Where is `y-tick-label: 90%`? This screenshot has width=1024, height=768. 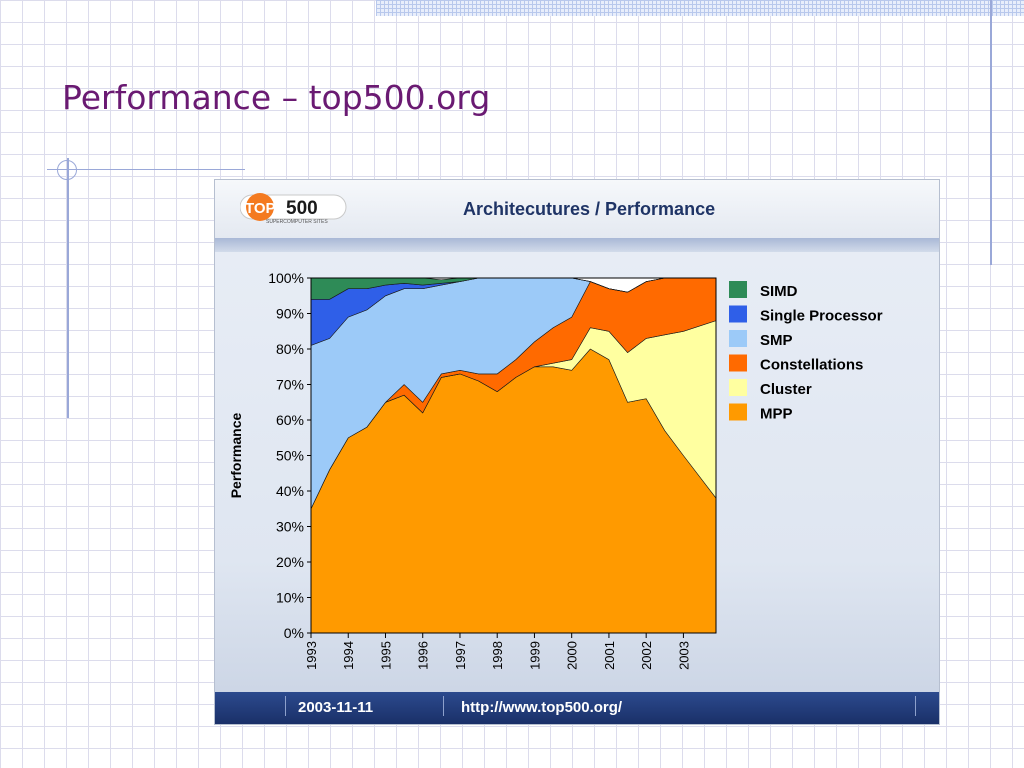 y-tick-label: 90% is located at coordinates (290, 314).